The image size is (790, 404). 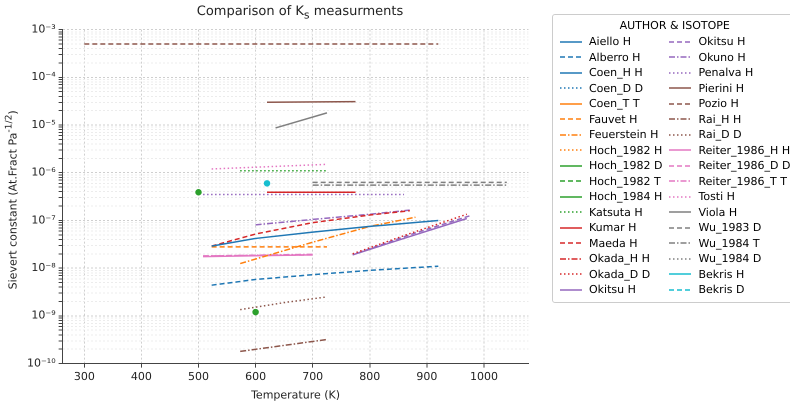 What do you see at coordinates (84, 377) in the screenshot?
I see `x-tick-label: 300` at bounding box center [84, 377].